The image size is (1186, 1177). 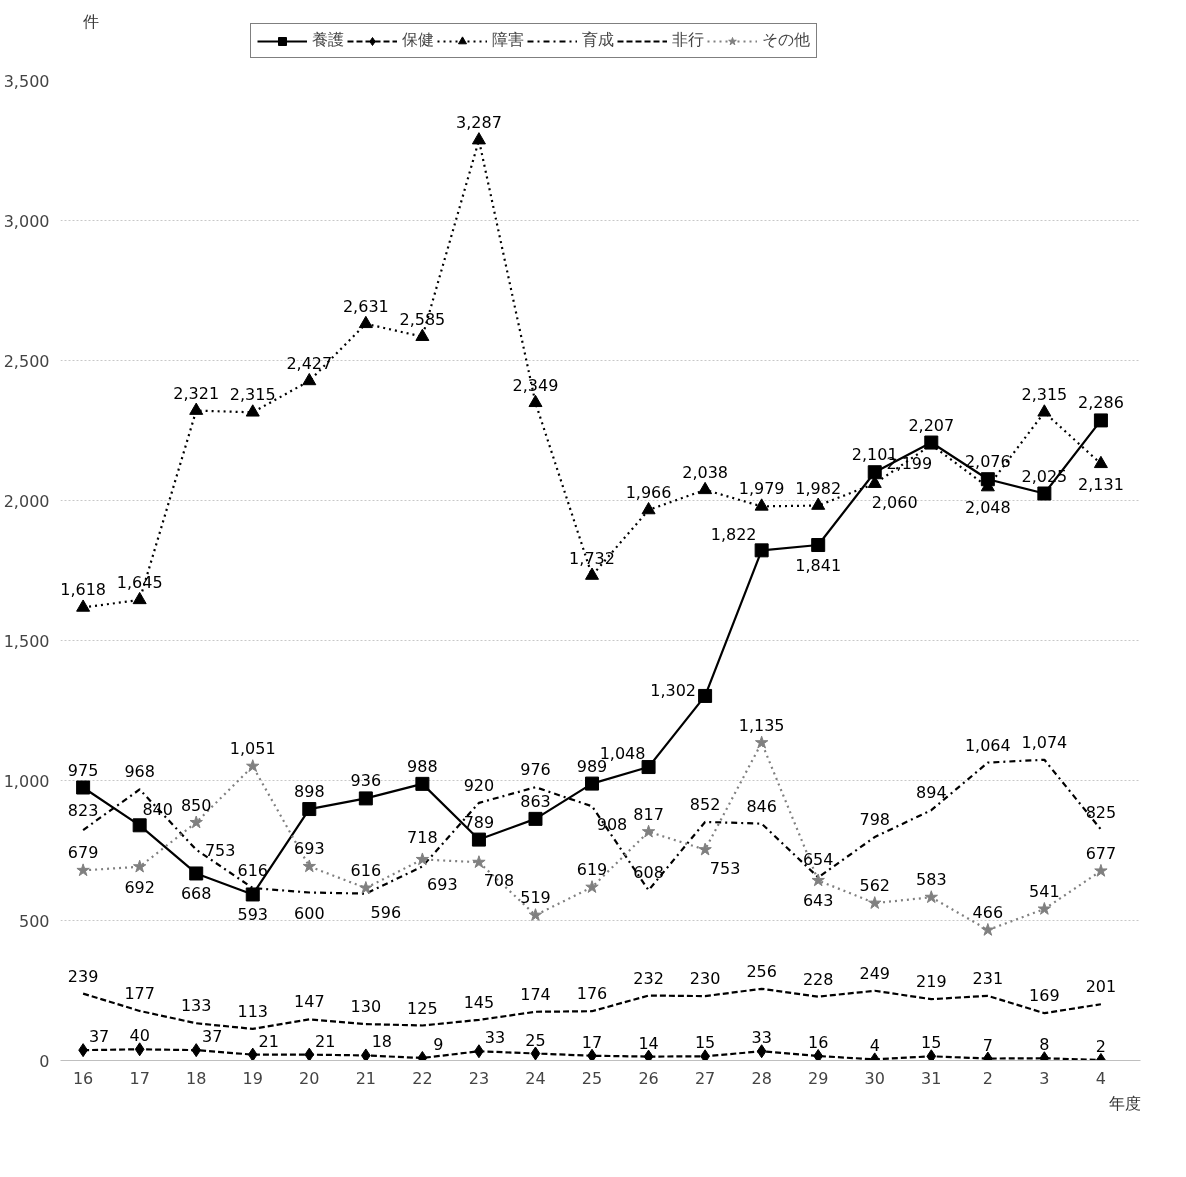 What do you see at coordinates (83, 811) in the screenshot?
I see `data-label: 823` at bounding box center [83, 811].